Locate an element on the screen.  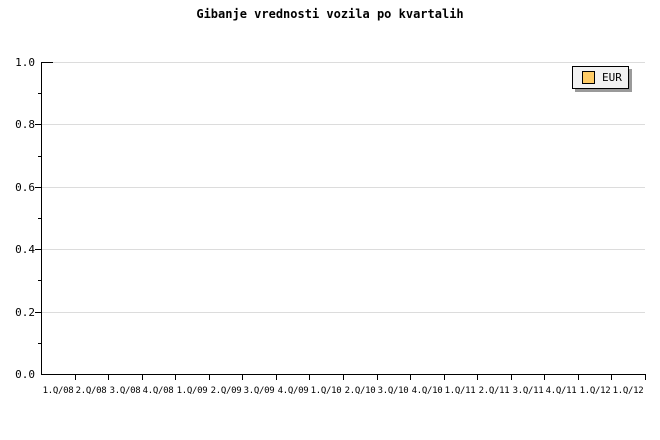
legend-series-label: EUR is located at coordinates (612, 77).